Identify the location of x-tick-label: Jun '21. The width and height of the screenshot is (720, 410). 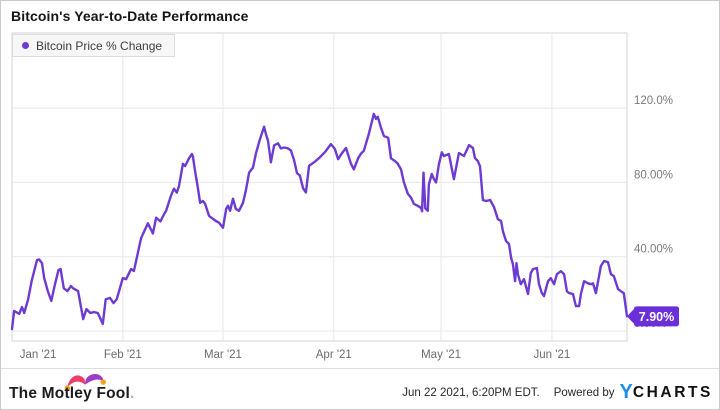
(552, 355).